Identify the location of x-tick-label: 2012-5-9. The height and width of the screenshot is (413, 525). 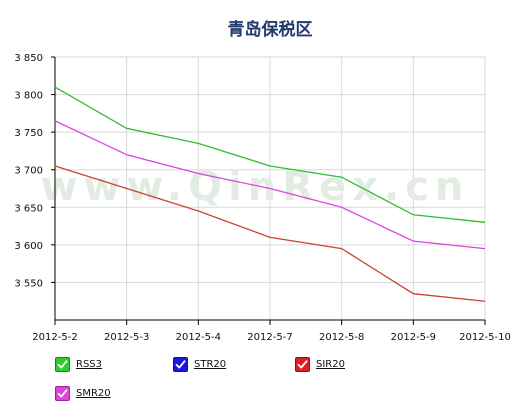
(413, 337).